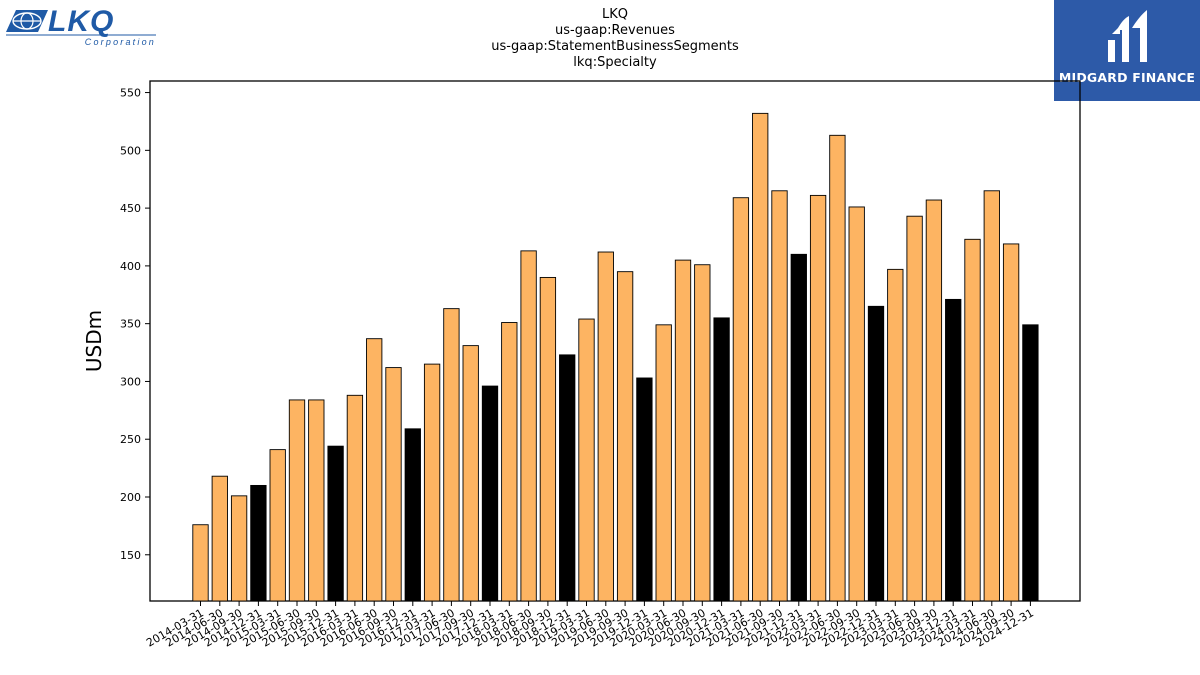 The height and width of the screenshot is (675, 1200). Describe the element at coordinates (130, 555) in the screenshot. I see `y-tick-label: 150` at that location.